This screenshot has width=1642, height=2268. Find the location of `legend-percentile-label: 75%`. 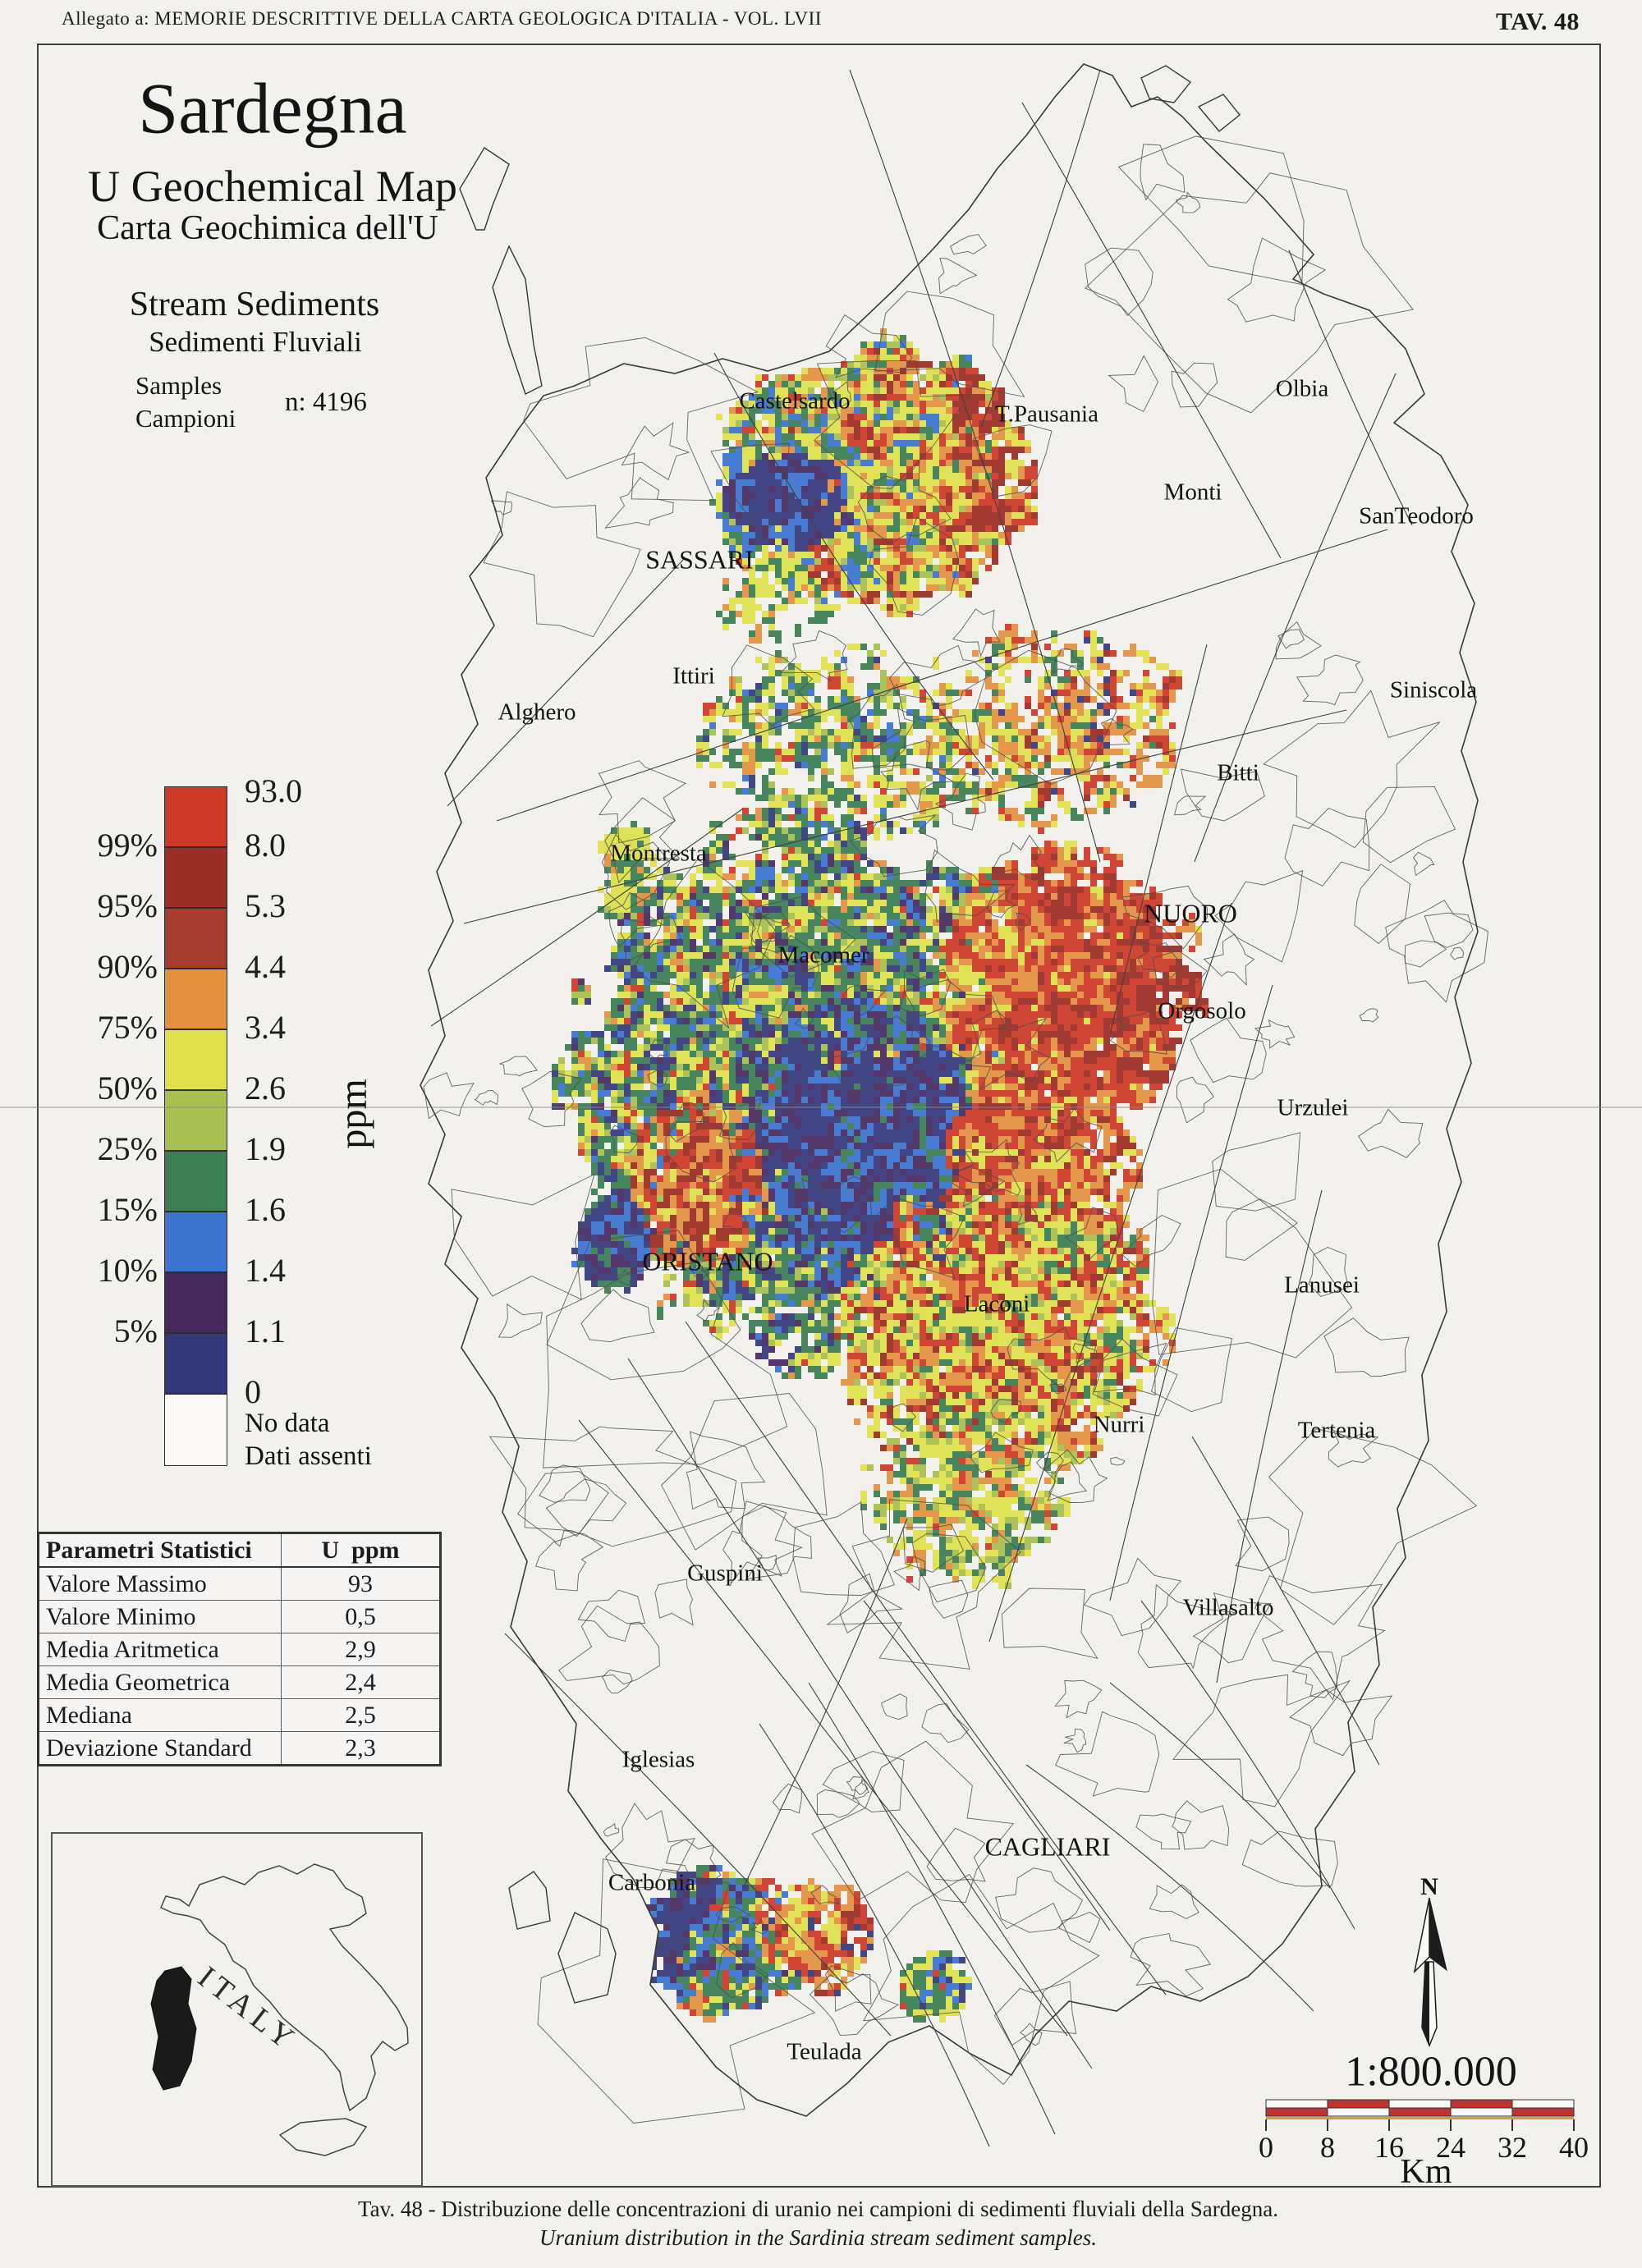

legend-percentile-label: 75% is located at coordinates (127, 1027).